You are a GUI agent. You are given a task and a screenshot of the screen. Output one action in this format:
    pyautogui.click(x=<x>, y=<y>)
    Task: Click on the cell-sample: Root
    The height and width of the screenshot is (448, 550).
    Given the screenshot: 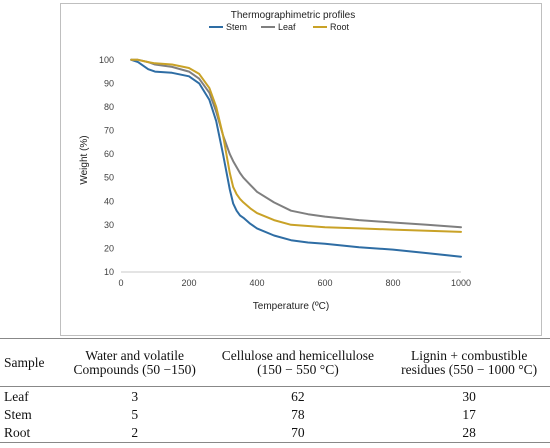 What is the action you would take?
    pyautogui.click(x=17, y=432)
    